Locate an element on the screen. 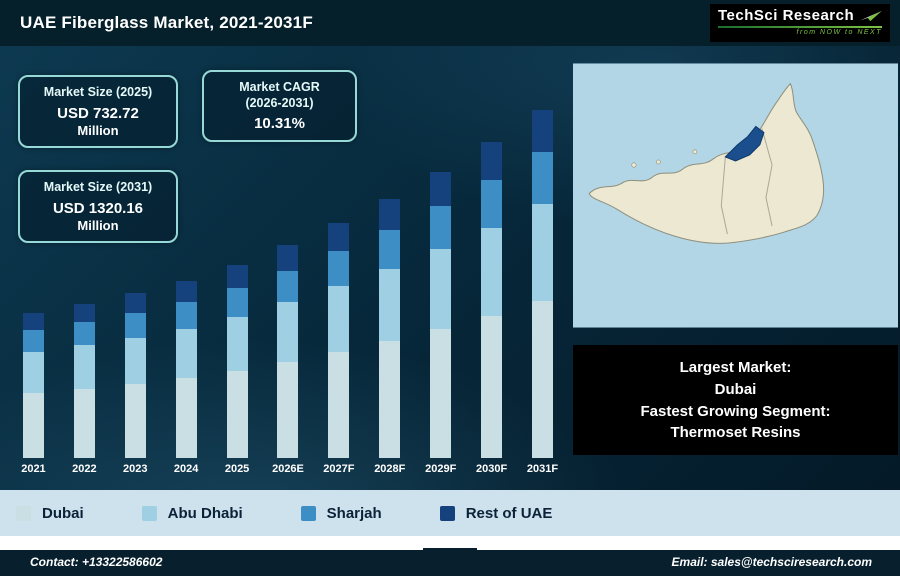 The image size is (900, 576). stat-value: USD 1320.16 is located at coordinates (98, 208).